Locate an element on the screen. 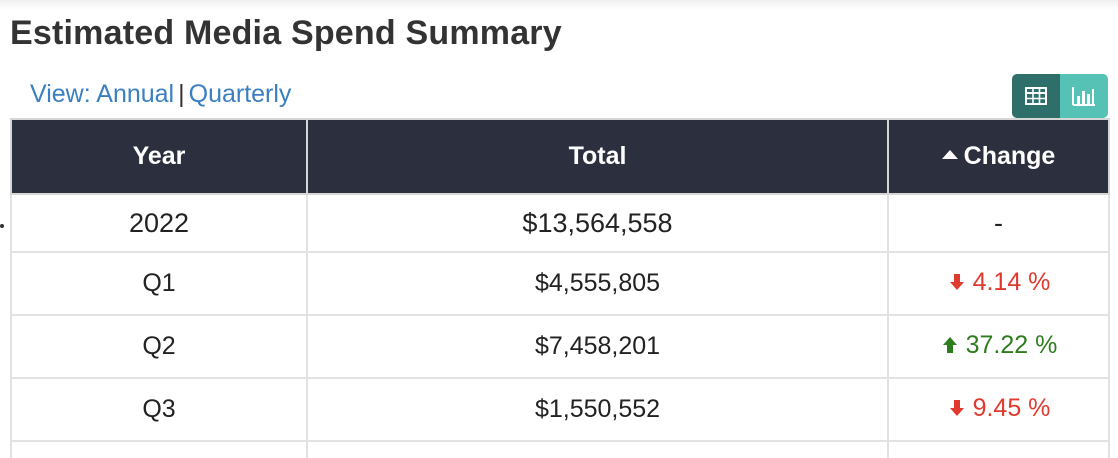 The width and height of the screenshot is (1118, 458). cell-total: $7,458,201 is located at coordinates (597, 346).